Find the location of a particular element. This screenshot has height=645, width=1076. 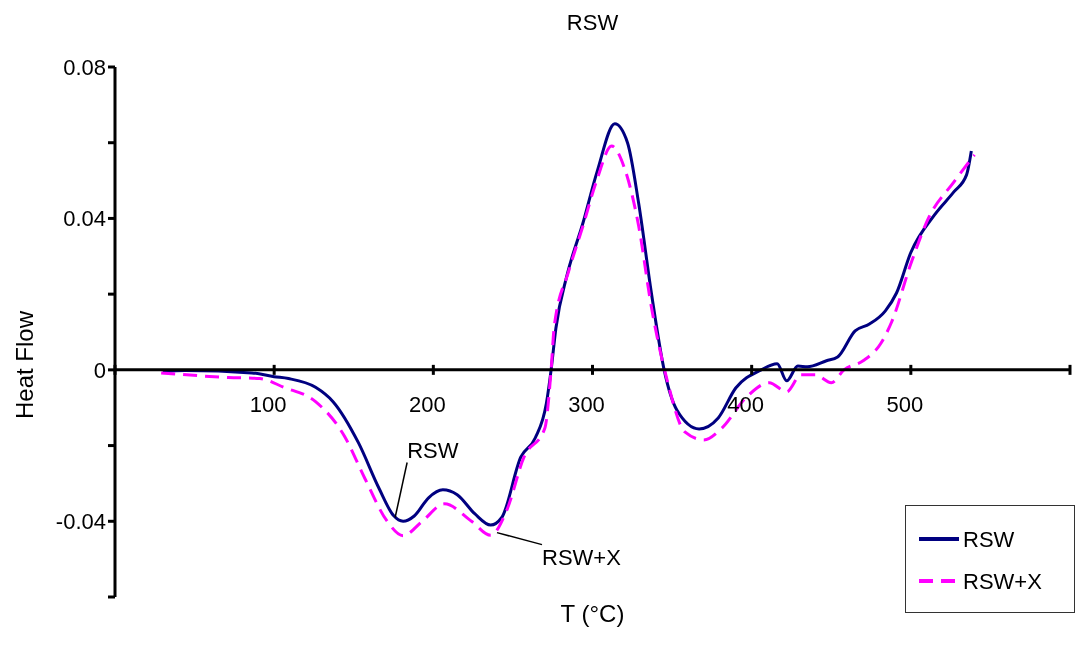

y-axis-title: Heat Flow is located at coordinates (25, 365).